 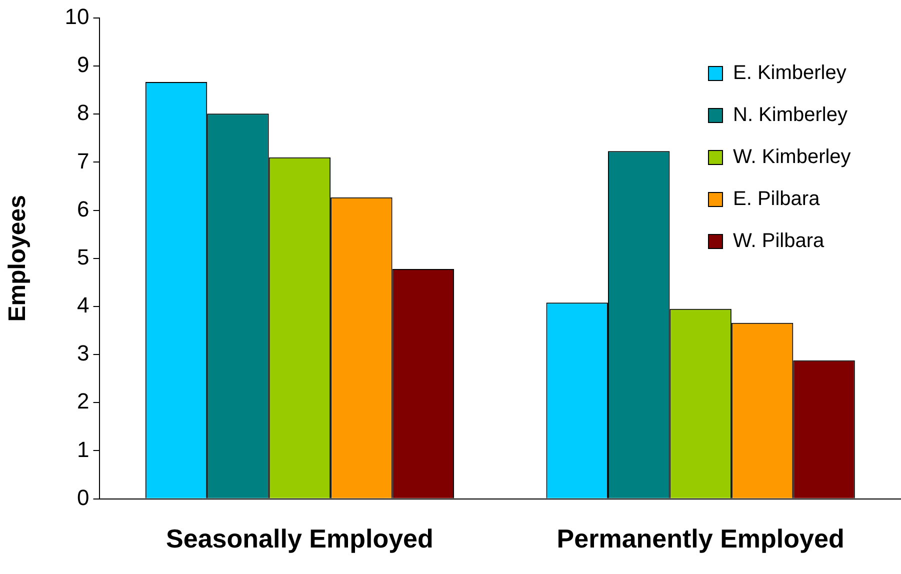 I want to click on y-tick-label: 6, so click(x=83, y=209).